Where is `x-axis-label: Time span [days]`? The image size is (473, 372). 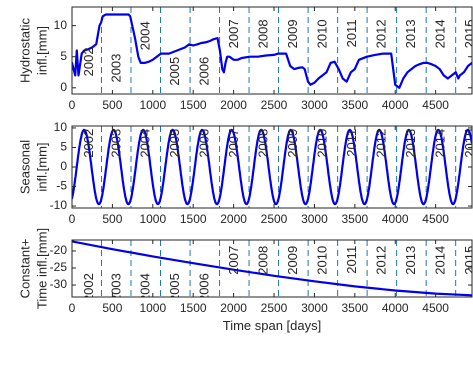
x-axis-label: Time span [days] is located at coordinates (272, 325).